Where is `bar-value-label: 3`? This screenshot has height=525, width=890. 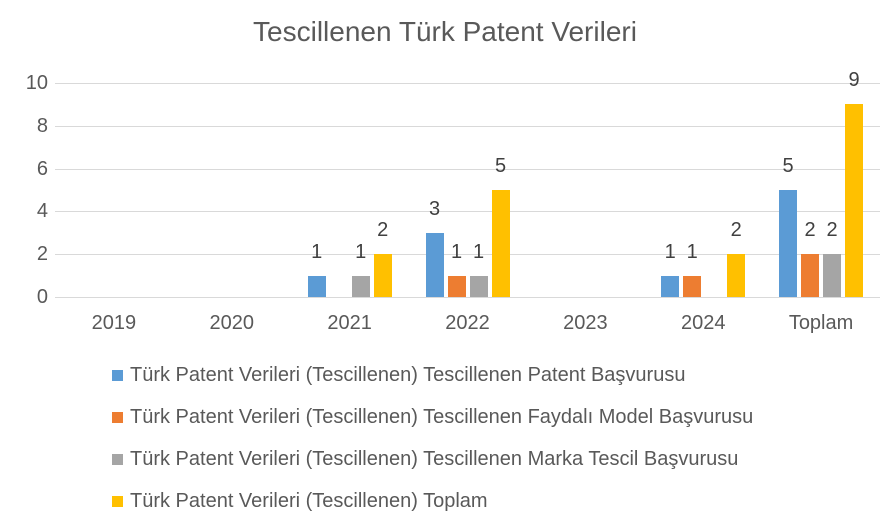 bar-value-label: 3 is located at coordinates (434, 208).